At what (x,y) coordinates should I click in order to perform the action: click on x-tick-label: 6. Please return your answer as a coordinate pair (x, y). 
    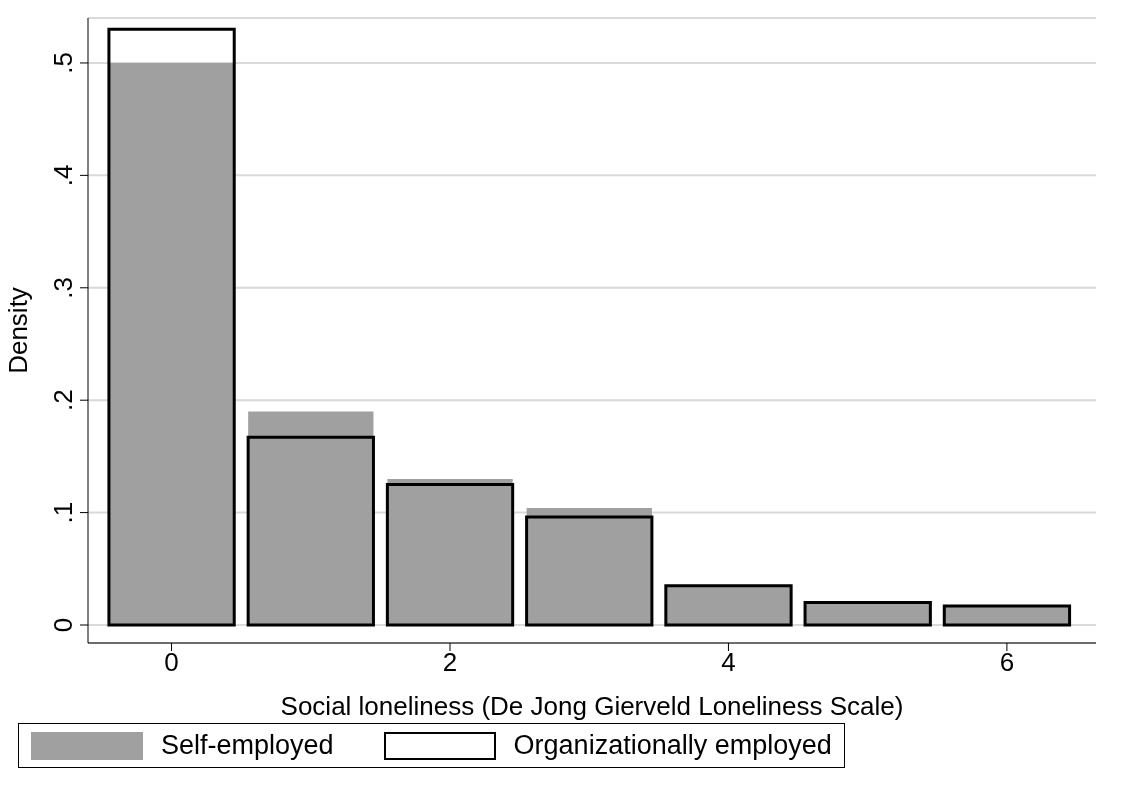
    Looking at the image, I should click on (1007, 662).